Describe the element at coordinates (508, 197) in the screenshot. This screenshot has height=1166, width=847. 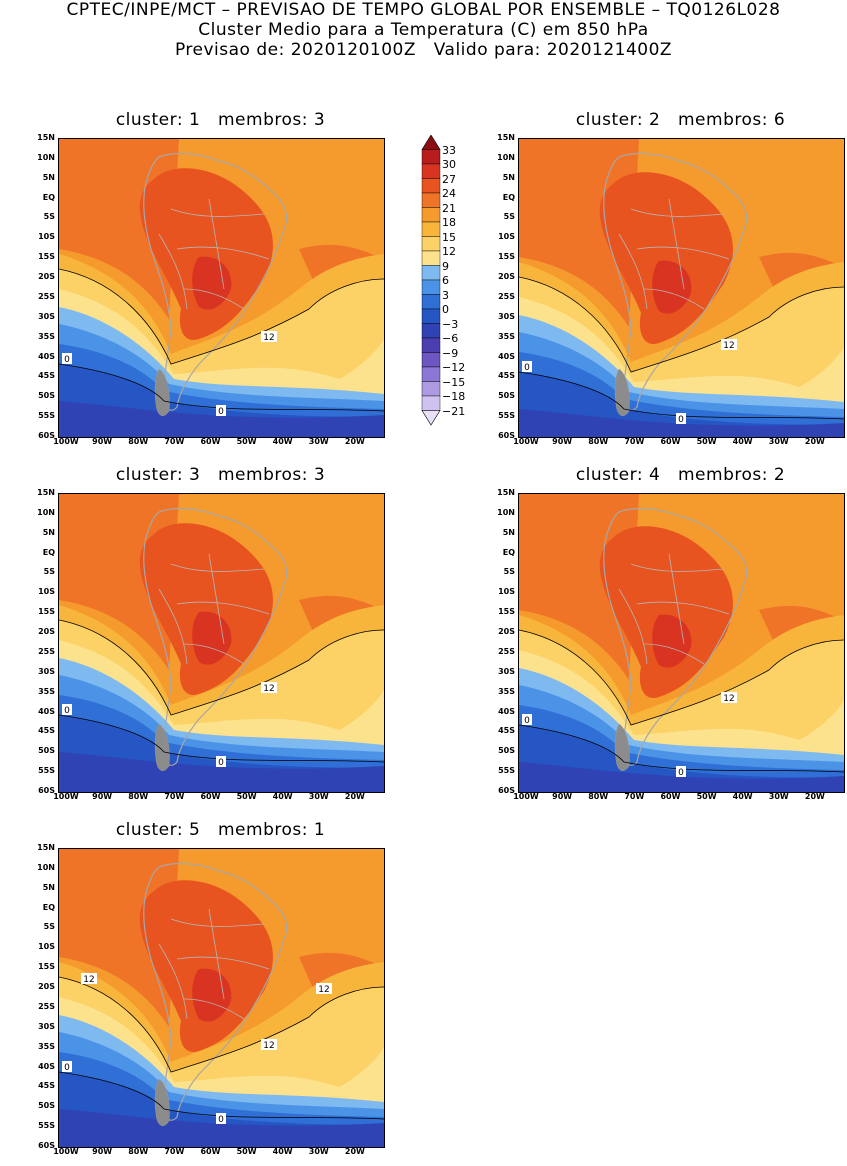
I see `latitude-tick-label: EQ` at that location.